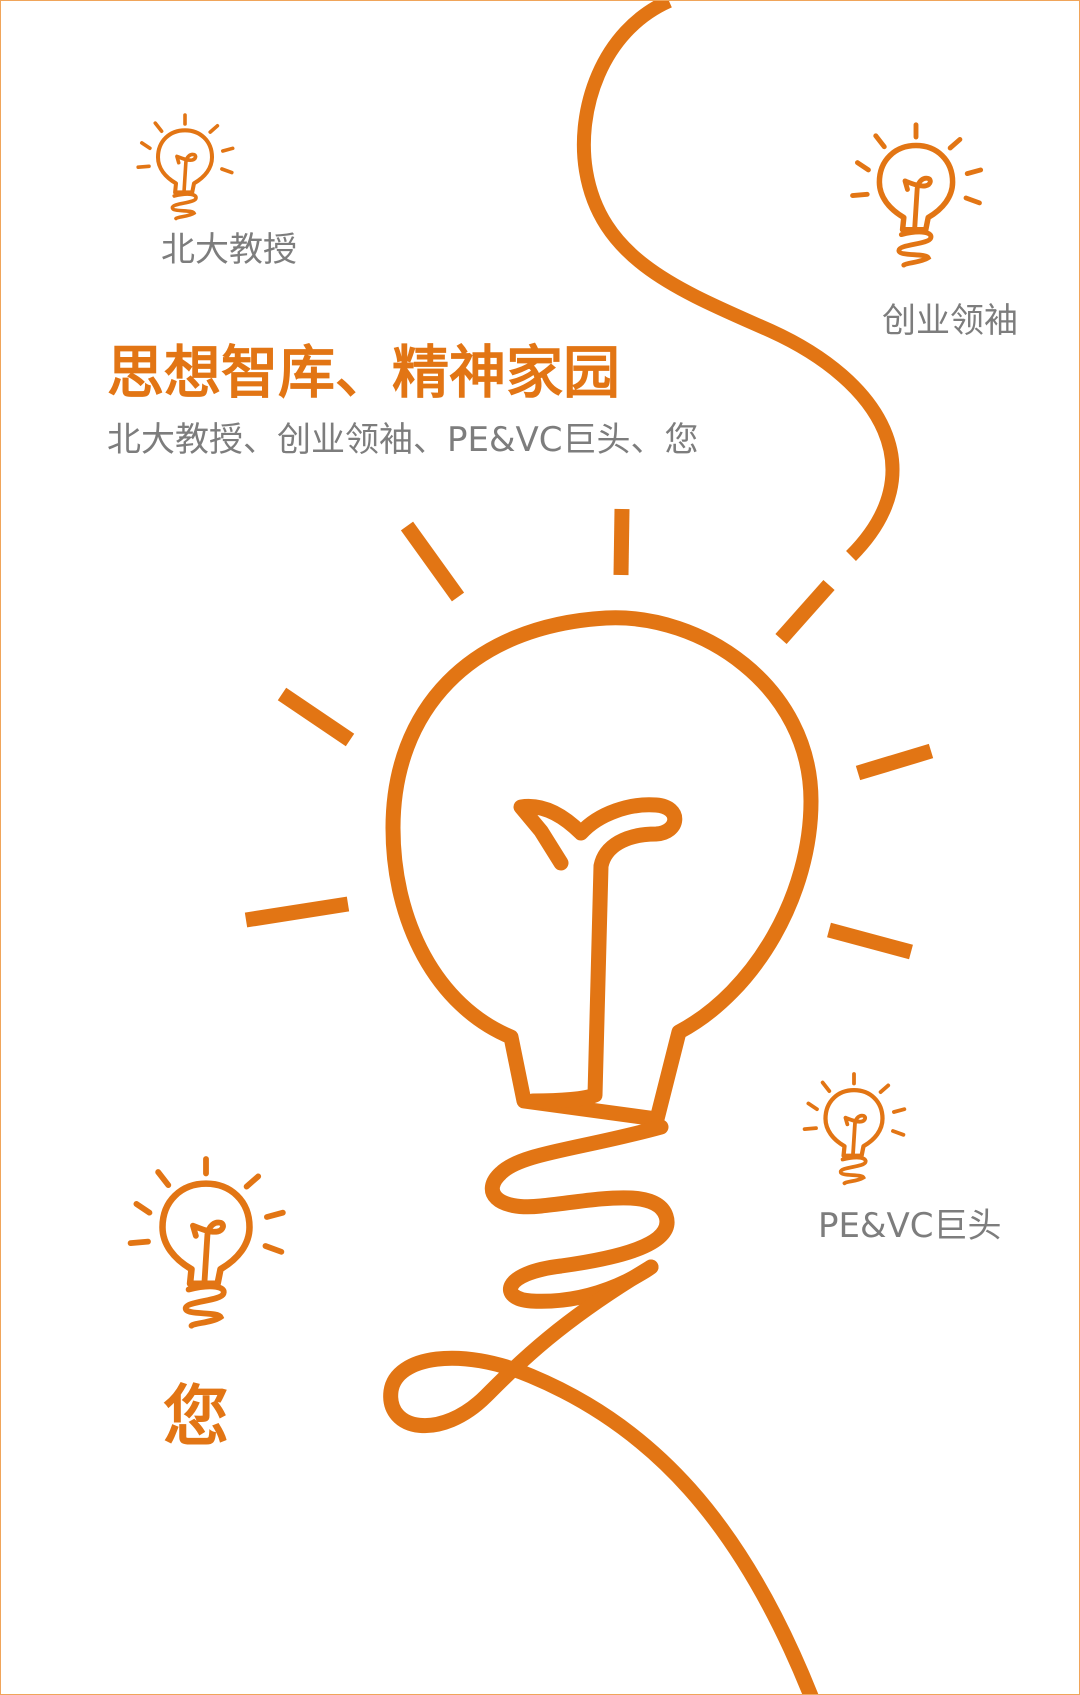 This screenshot has width=1080, height=1695. What do you see at coordinates (950, 321) in the screenshot?
I see `label-founder: 创业领袖` at bounding box center [950, 321].